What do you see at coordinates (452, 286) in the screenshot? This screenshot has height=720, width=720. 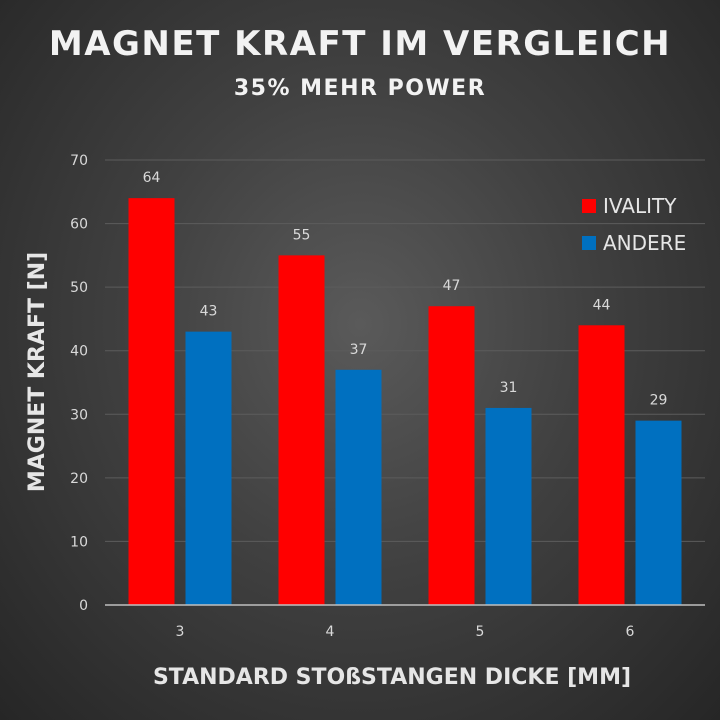 I see `data-label: 47` at bounding box center [452, 286].